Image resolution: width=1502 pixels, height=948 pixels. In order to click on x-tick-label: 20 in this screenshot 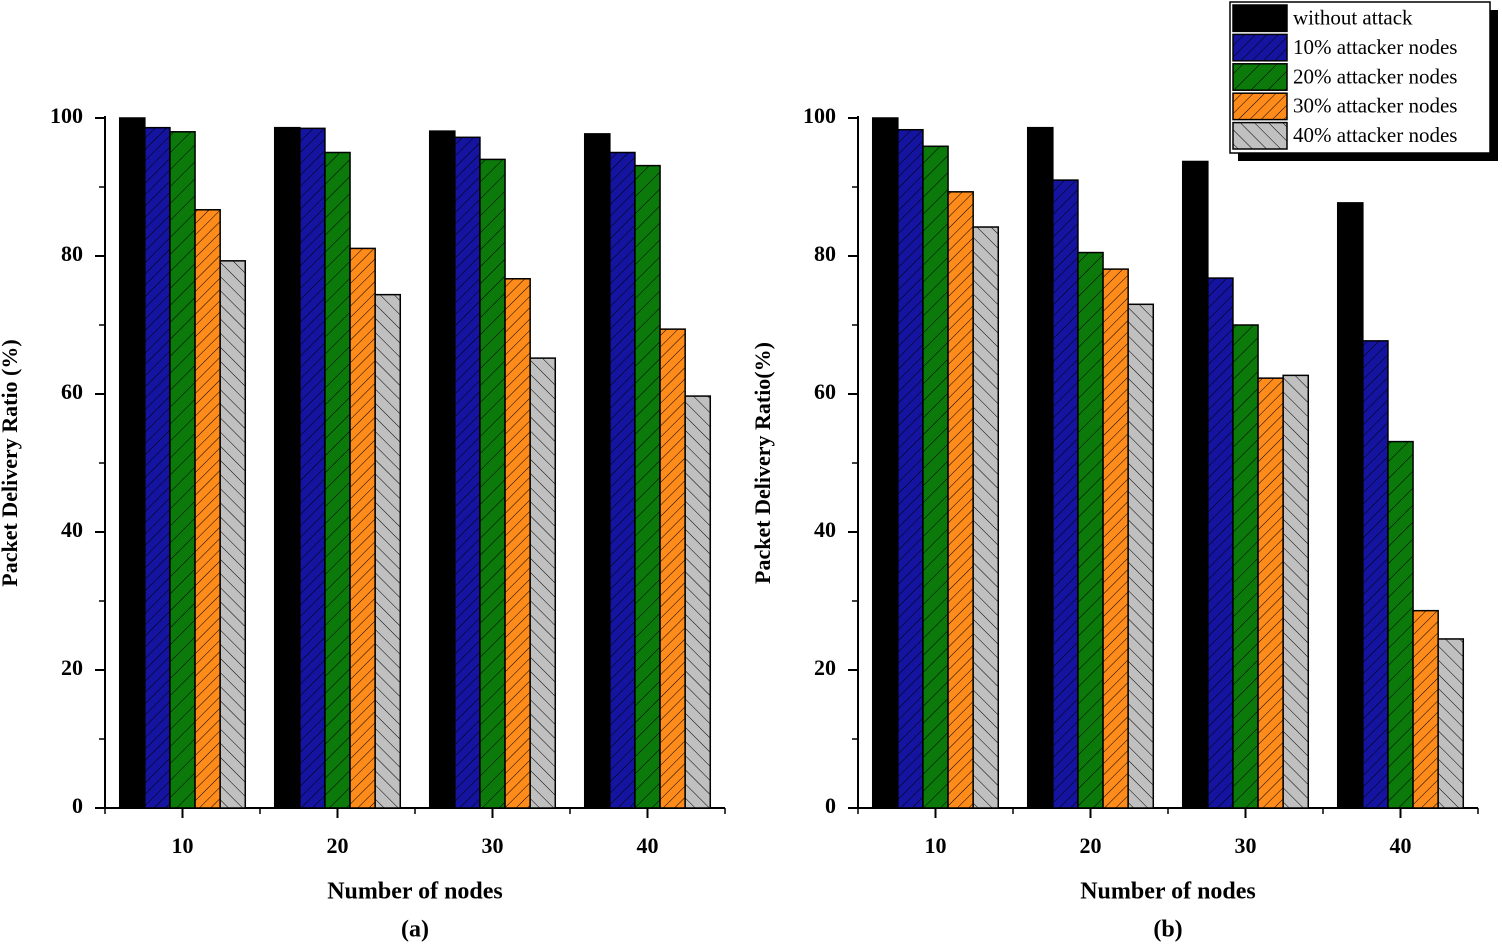, I will do `click(338, 845)`.